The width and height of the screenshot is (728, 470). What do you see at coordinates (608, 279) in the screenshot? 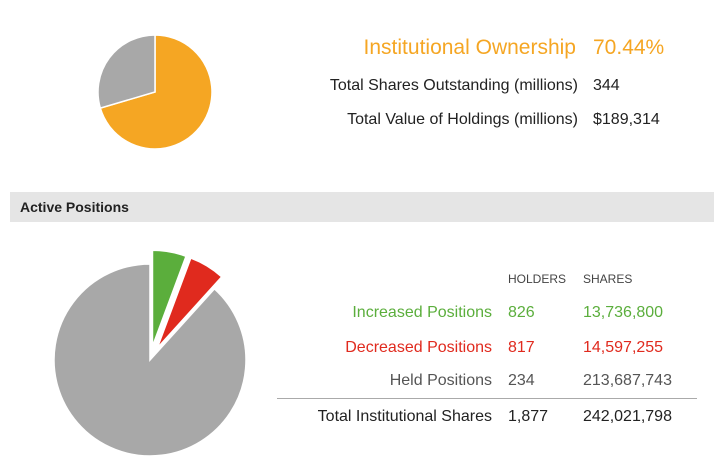
I see `shares-column-header: SHARES` at bounding box center [608, 279].